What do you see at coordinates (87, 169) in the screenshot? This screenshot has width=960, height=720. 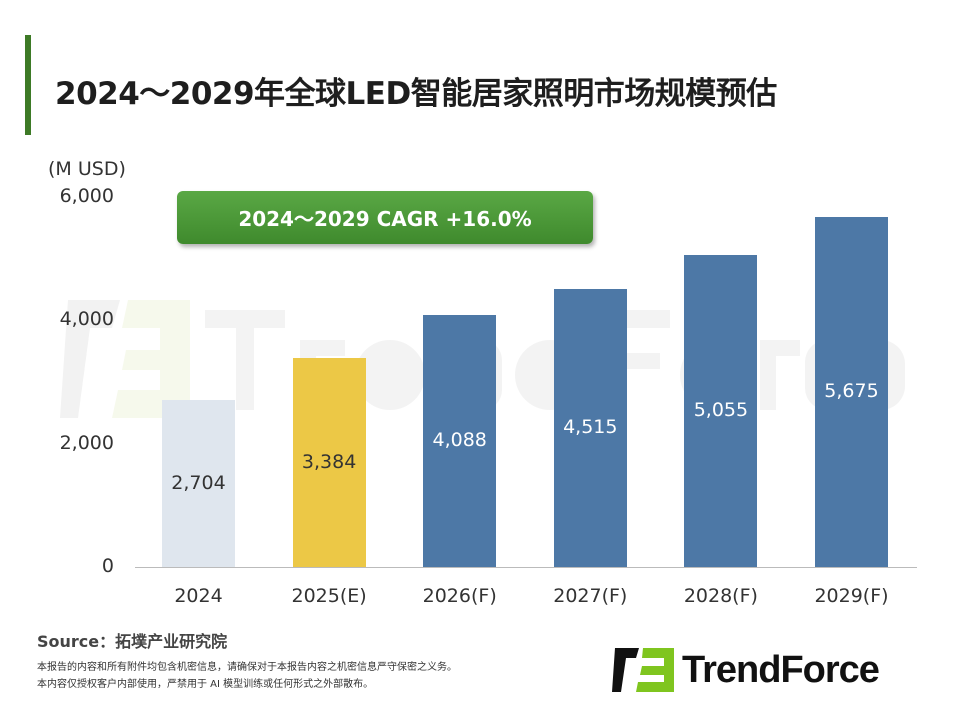 I see `y-axis-unit: (M USD)` at bounding box center [87, 169].